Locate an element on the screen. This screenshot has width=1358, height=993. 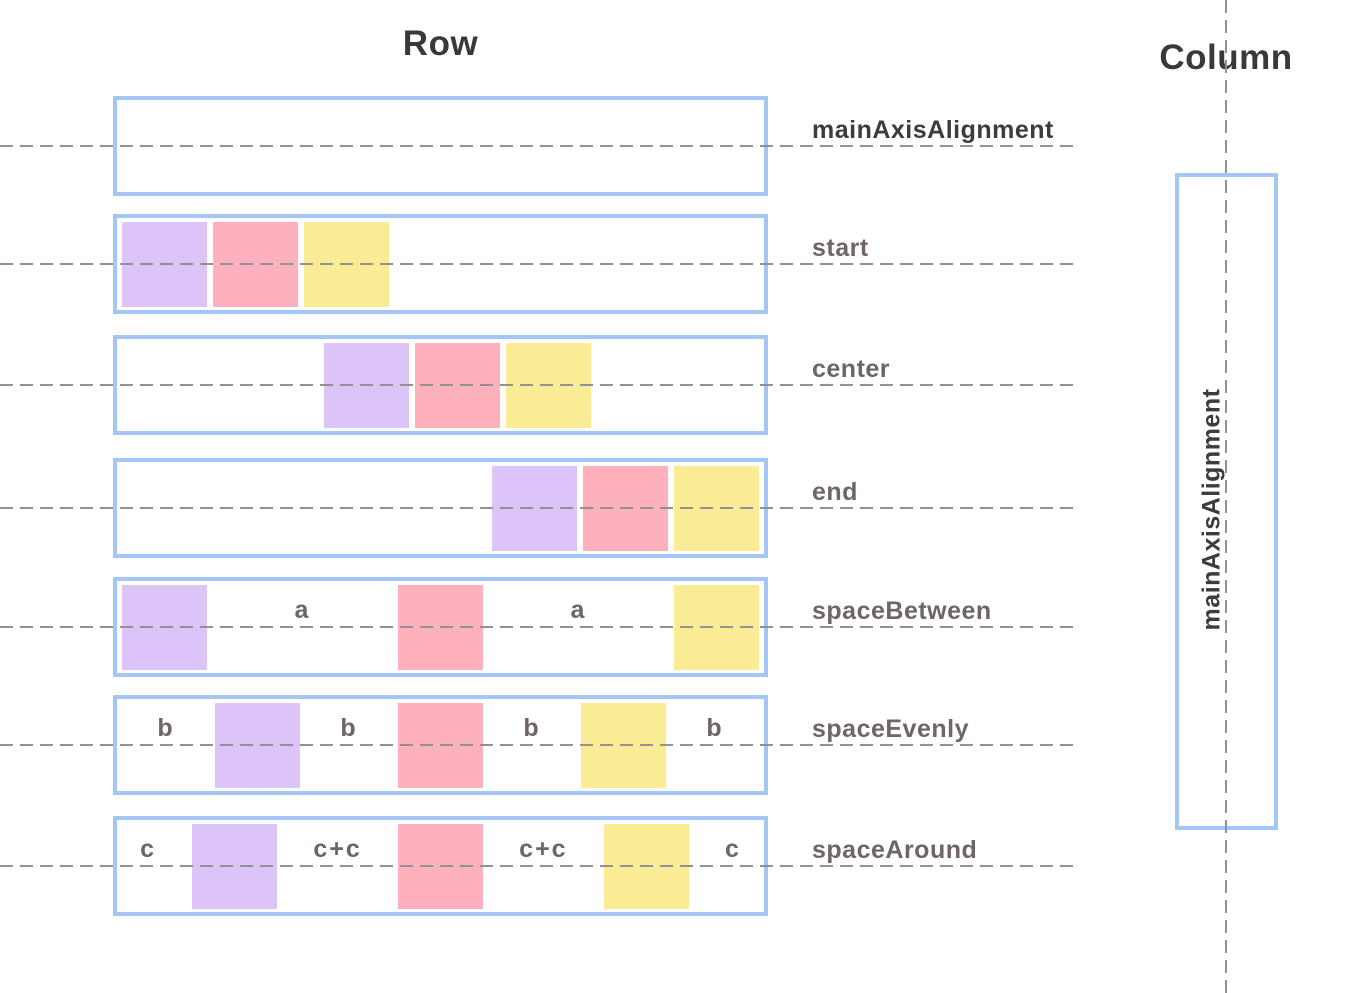
row-label-spaceevenly: spaceEvenly is located at coordinates (890, 729).